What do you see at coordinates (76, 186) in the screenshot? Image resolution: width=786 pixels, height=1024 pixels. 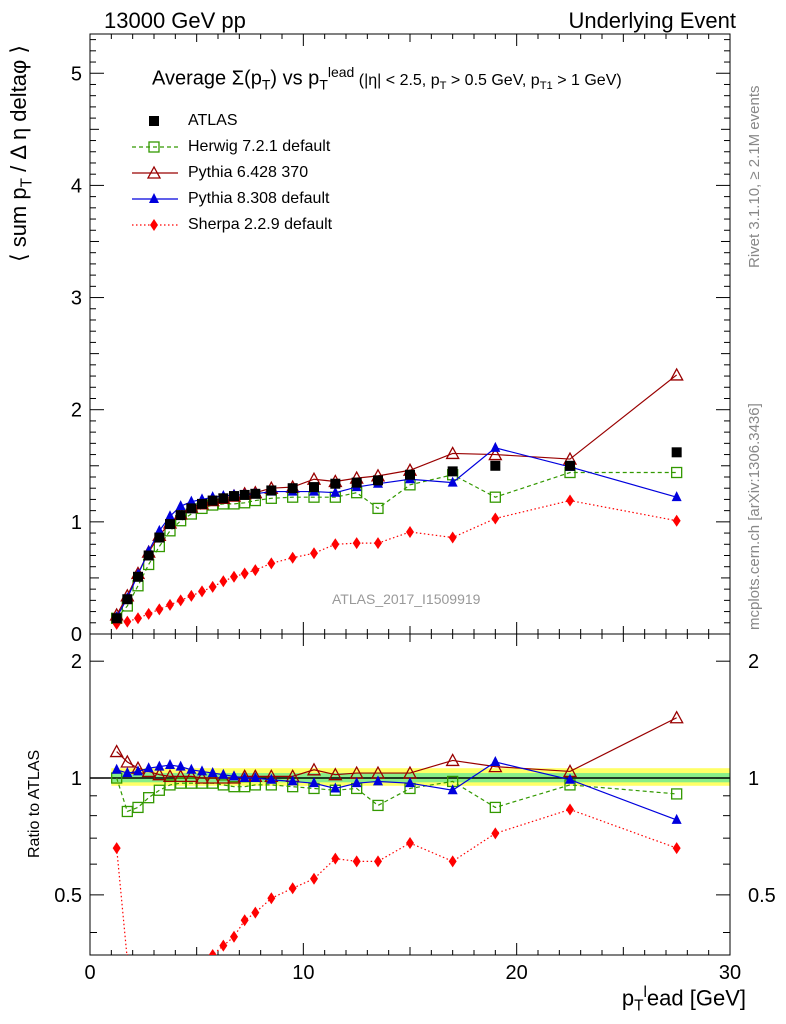 I see `y-tick-label: 4` at bounding box center [76, 186].